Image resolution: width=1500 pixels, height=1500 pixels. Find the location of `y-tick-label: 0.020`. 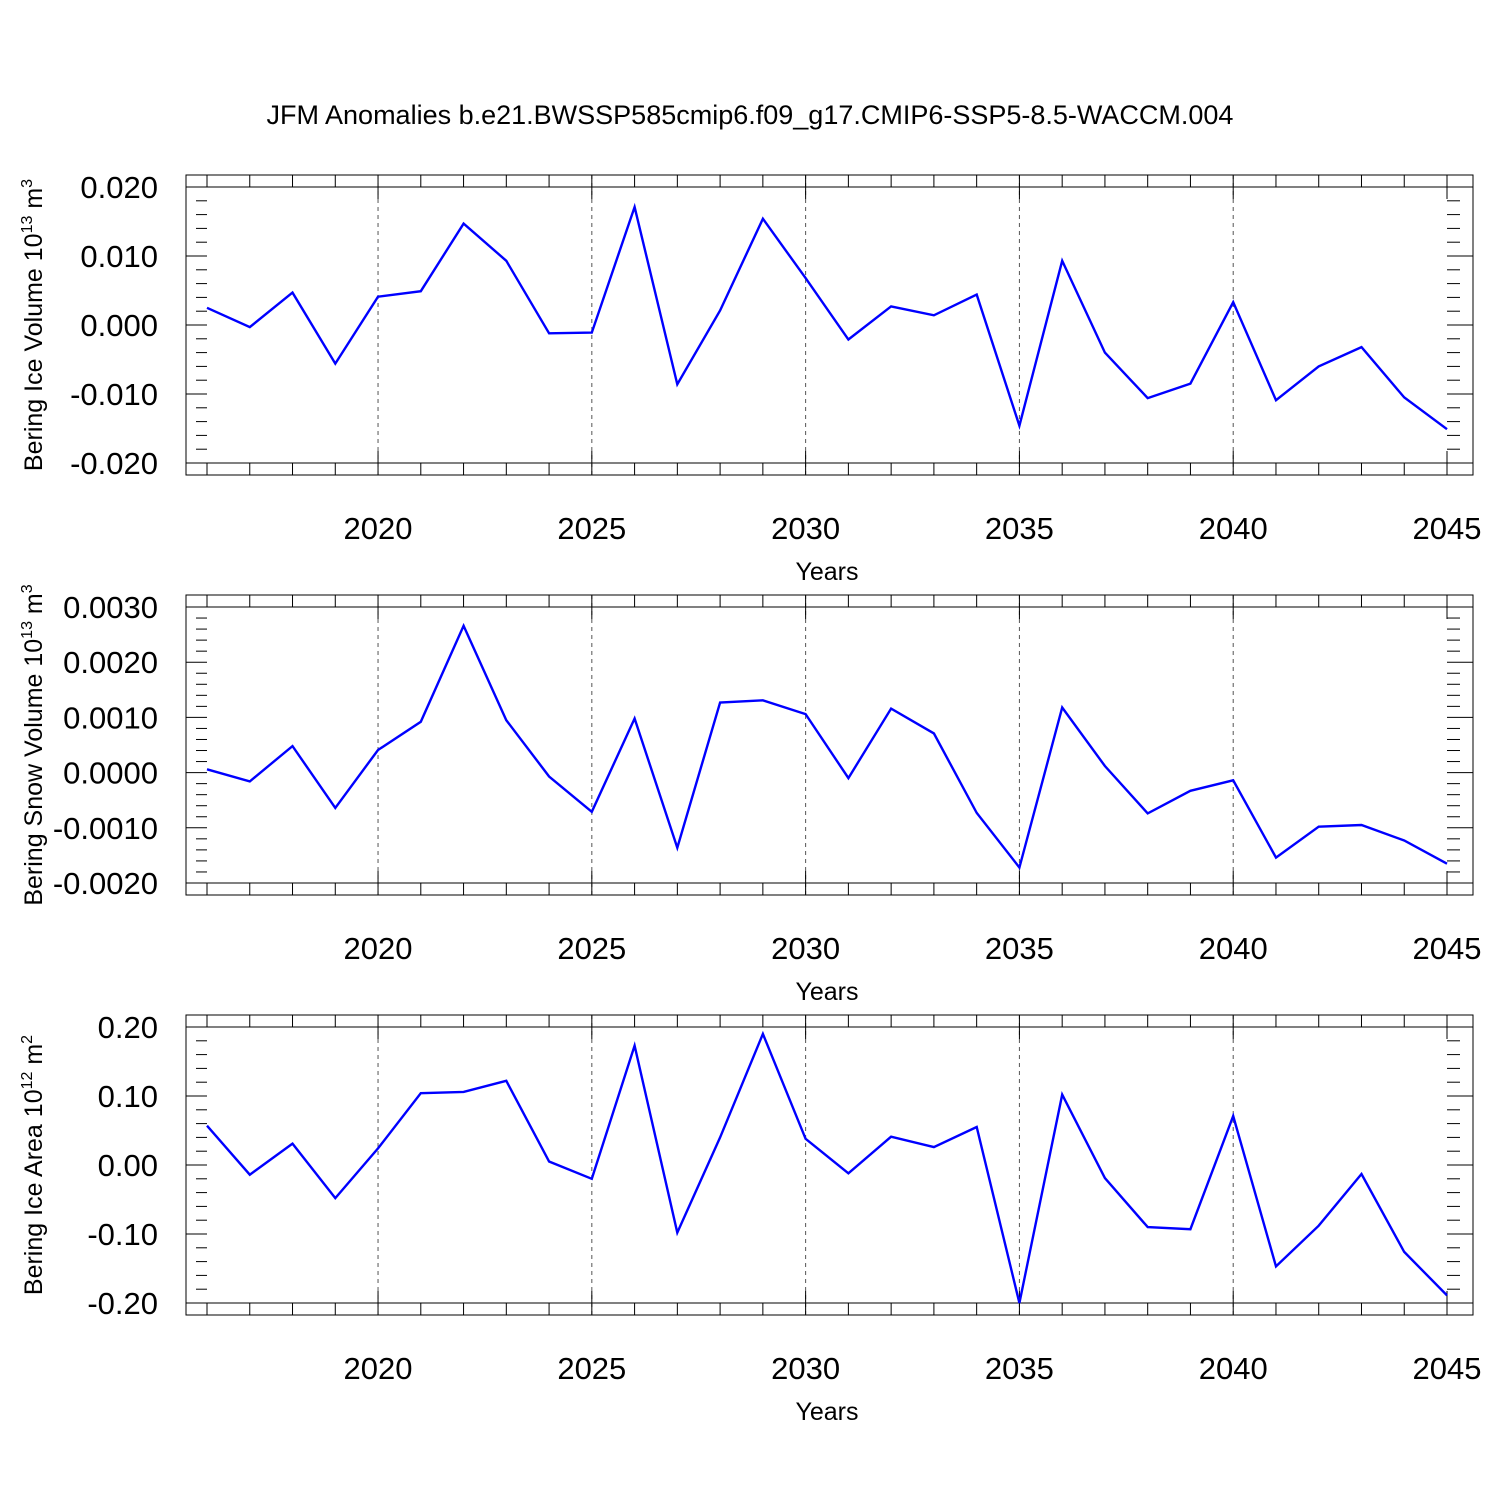

y-tick-label: 0.020 is located at coordinates (119, 187).